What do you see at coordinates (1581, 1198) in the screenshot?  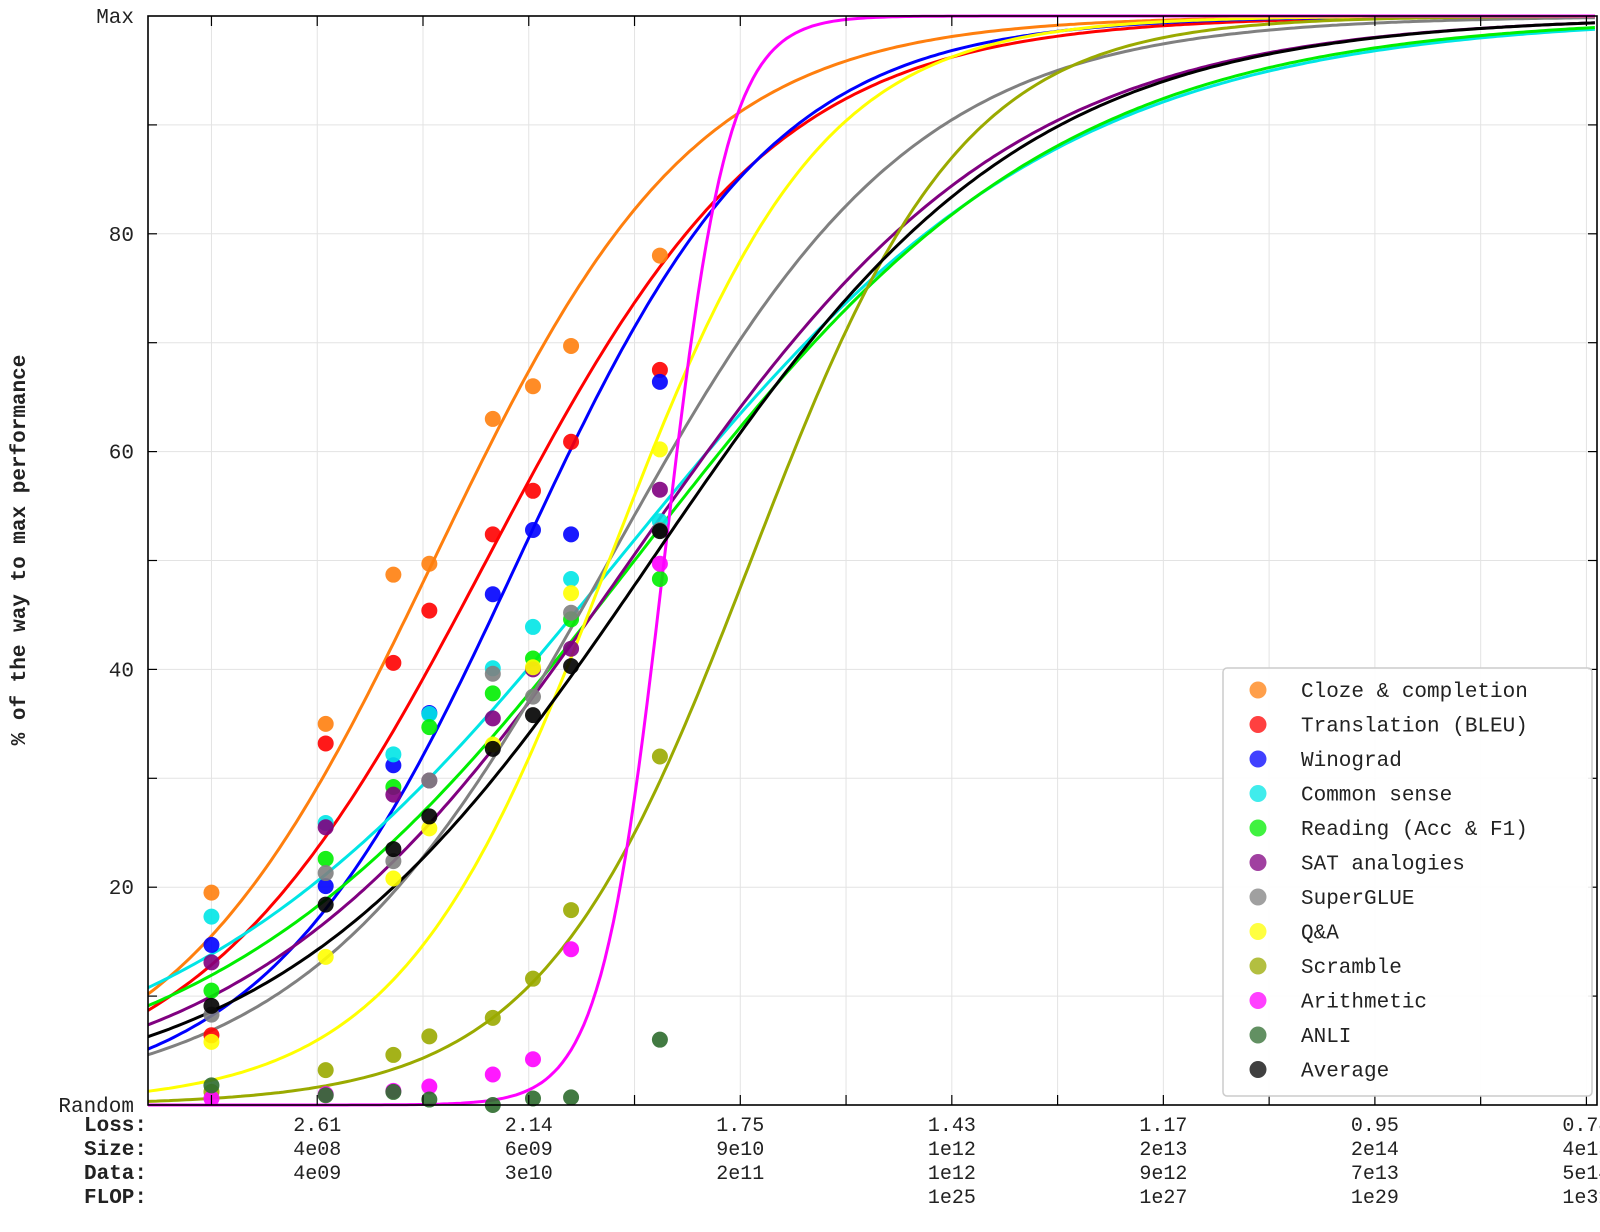 I see `x-tick-label: 1e31` at bounding box center [1581, 1198].